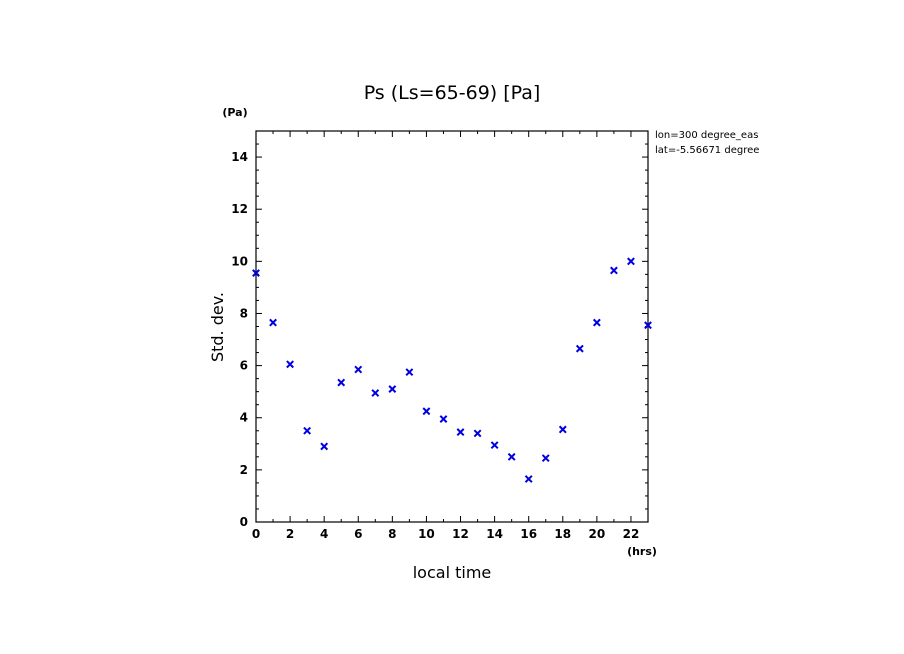 Image resolution: width=904 pixels, height=654 pixels. What do you see at coordinates (562, 534) in the screenshot?
I see `x-tick-label: 18` at bounding box center [562, 534].